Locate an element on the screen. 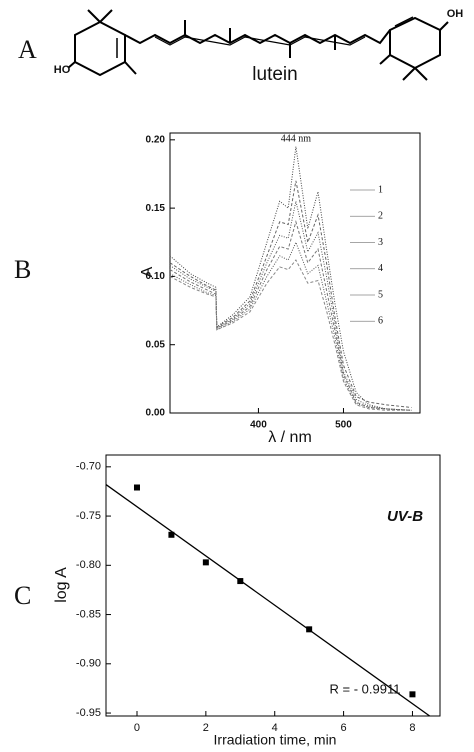 Image resolution: width=474 pixels, height=752 pixels. lutein-structure is located at coordinates (258, 45).